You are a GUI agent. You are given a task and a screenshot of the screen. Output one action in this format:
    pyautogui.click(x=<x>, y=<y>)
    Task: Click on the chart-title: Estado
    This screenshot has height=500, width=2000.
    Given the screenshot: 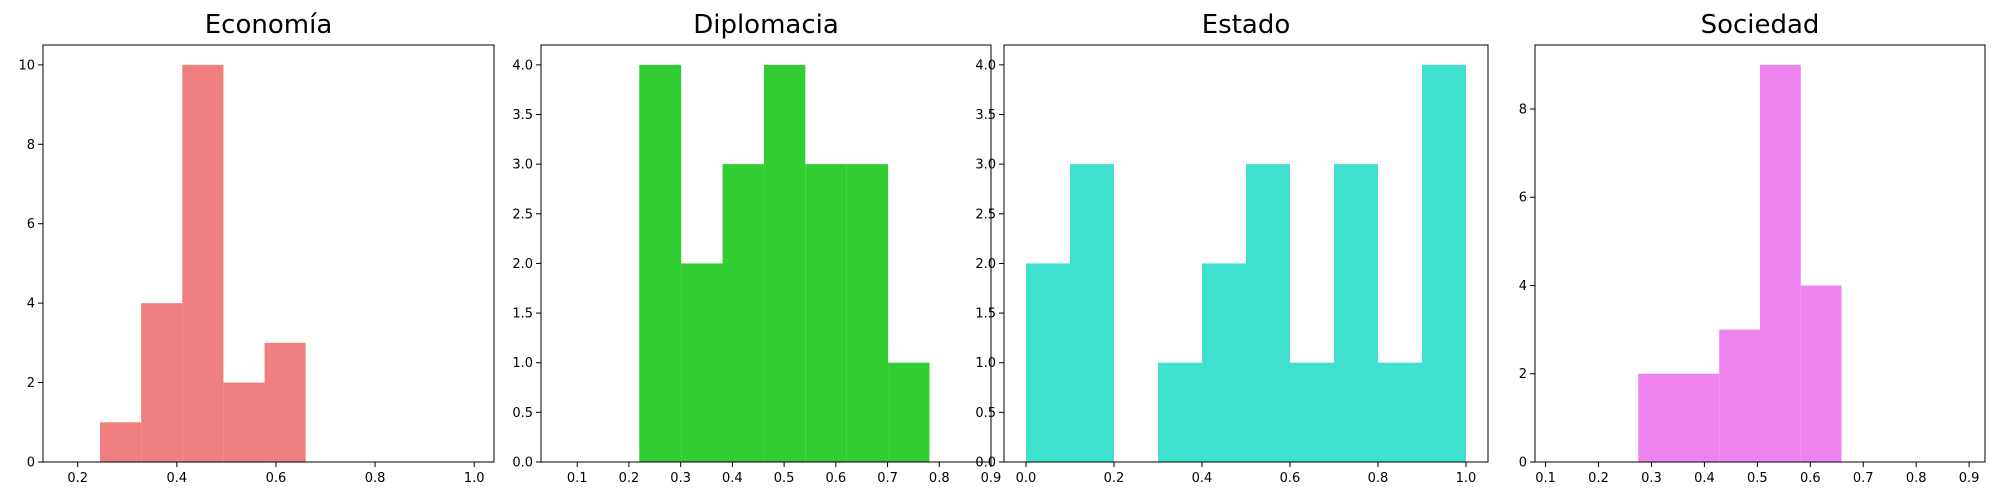 What is the action you would take?
    pyautogui.click(x=1246, y=25)
    